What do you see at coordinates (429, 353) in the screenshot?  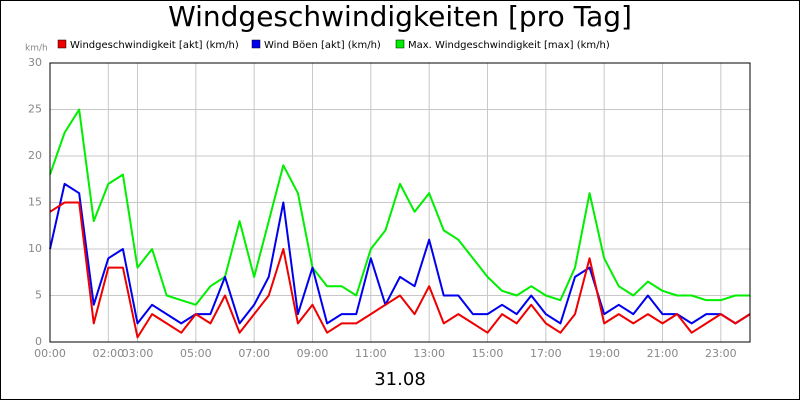 I see `x-tick-label: 13:00` at bounding box center [429, 353].